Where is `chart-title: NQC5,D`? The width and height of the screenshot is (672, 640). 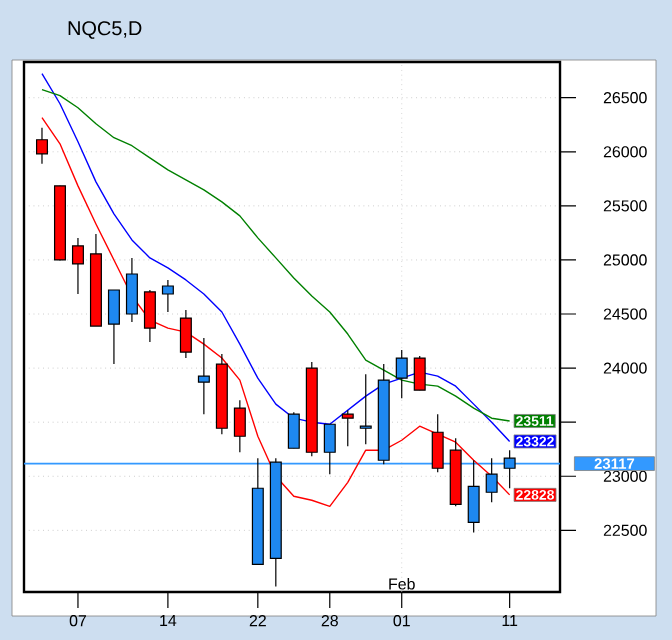
chart-title: NQC5,D is located at coordinates (105, 30).